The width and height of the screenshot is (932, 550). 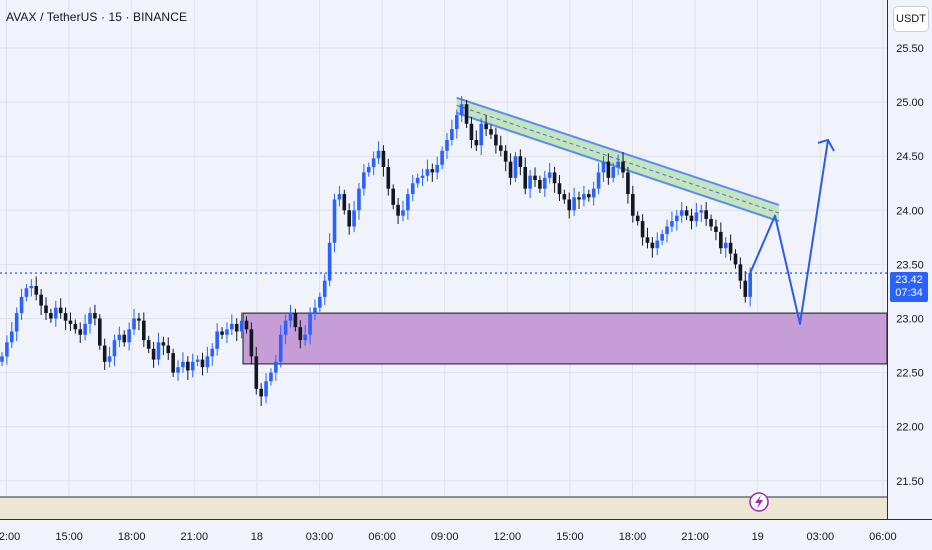 What do you see at coordinates (257, 537) in the screenshot?
I see `time-tick-label: 18` at bounding box center [257, 537].